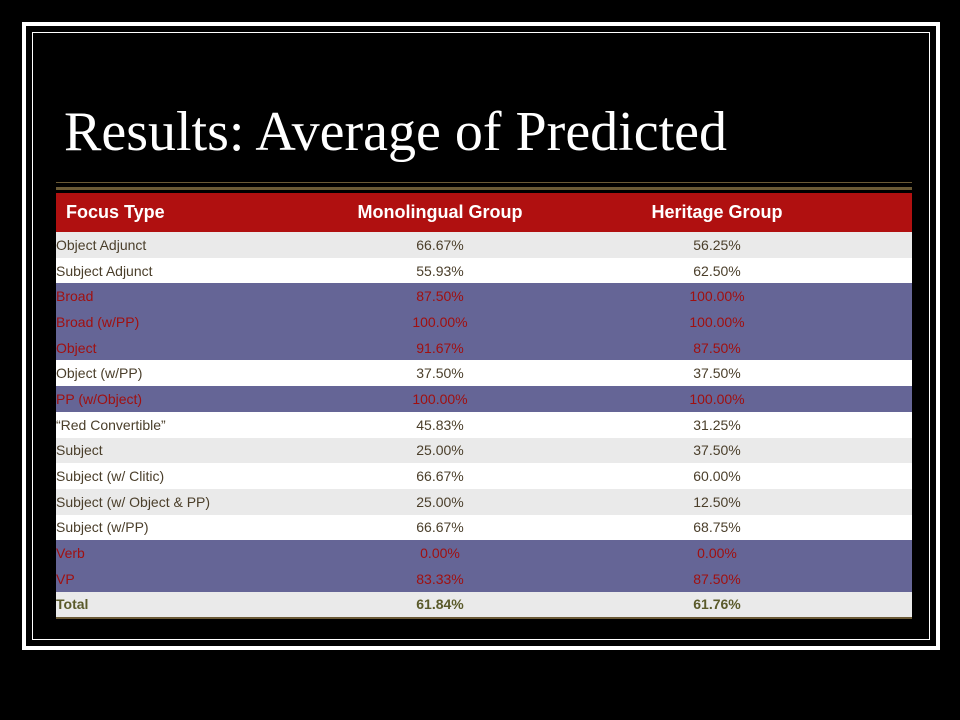 The height and width of the screenshot is (720, 960). I want to click on slide-title: Results: Average of Predicted, so click(396, 132).